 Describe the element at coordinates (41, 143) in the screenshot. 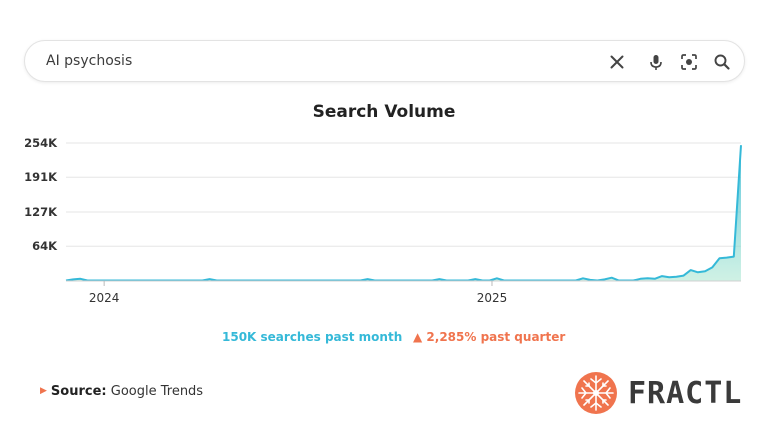

I see `y-tick-label: 254K` at that location.